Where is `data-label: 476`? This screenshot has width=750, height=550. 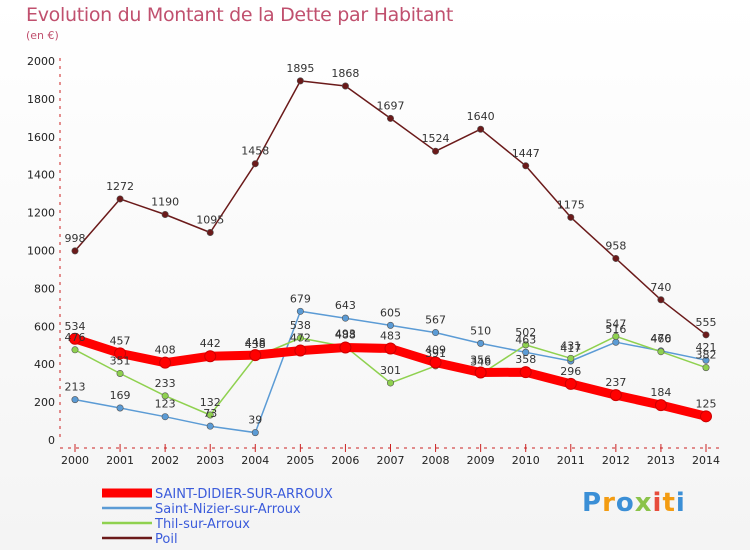 data-label: 476 is located at coordinates (75, 337).